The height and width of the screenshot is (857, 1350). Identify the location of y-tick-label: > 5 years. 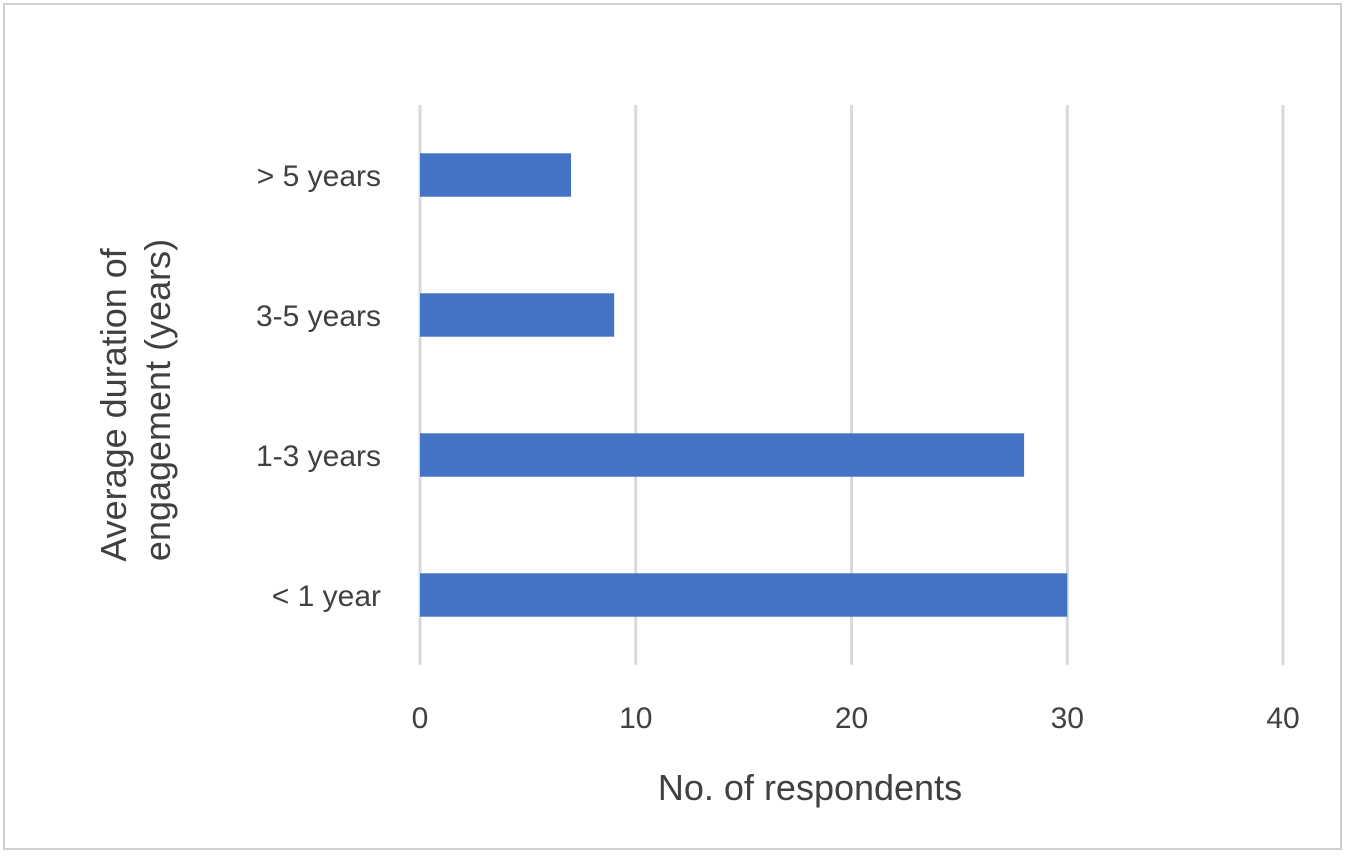
(319, 176).